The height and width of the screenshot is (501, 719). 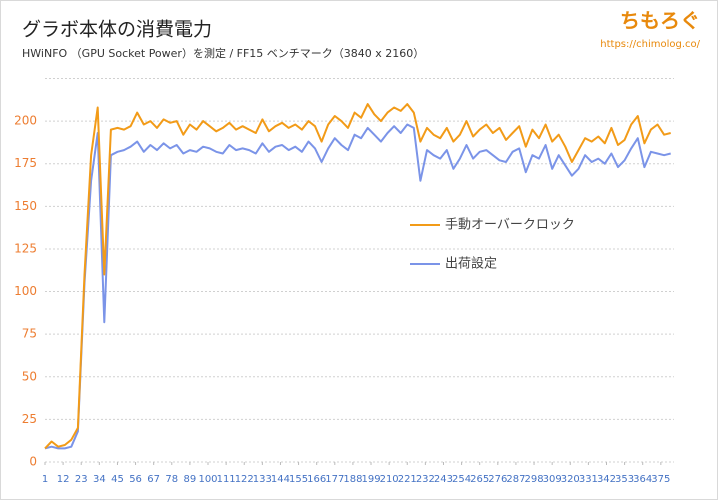 I want to click on y-tick-label: 200, so click(x=25, y=121).